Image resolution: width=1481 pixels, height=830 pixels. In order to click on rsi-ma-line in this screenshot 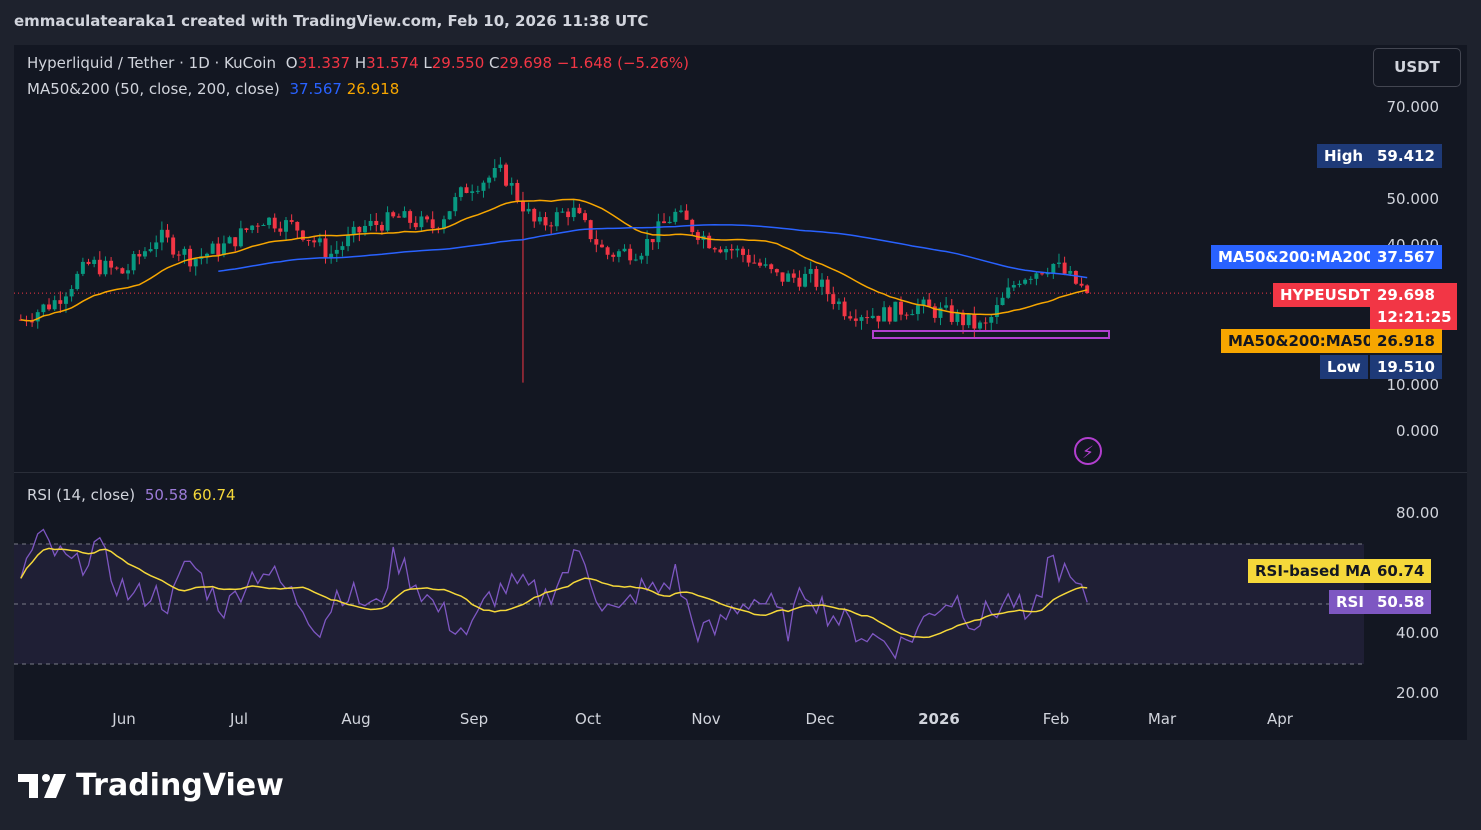, I will do `click(554, 593)`.